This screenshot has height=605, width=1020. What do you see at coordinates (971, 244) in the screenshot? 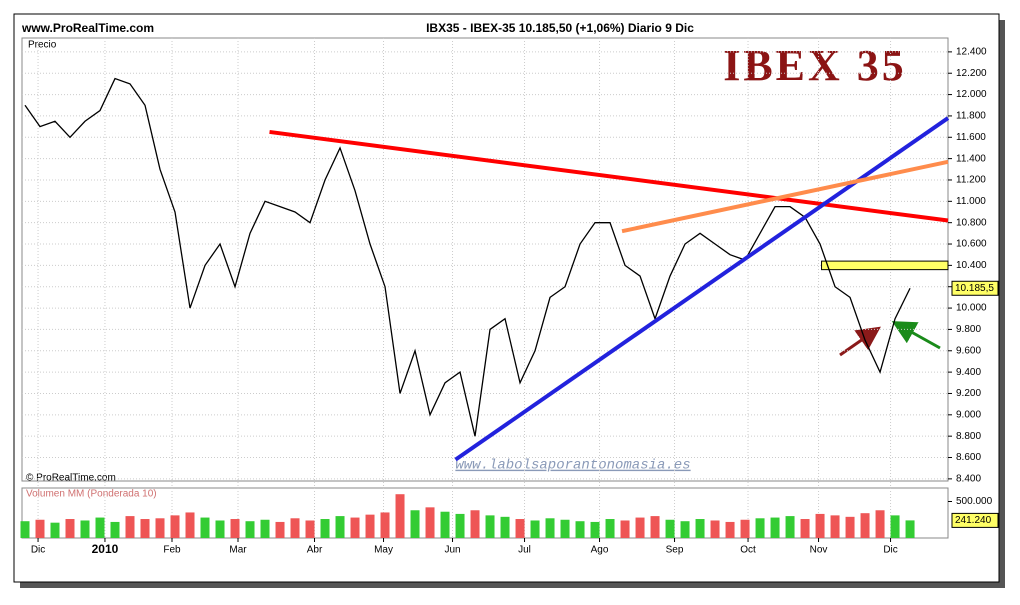
I see `y-tick-label: 10.600` at bounding box center [971, 244].